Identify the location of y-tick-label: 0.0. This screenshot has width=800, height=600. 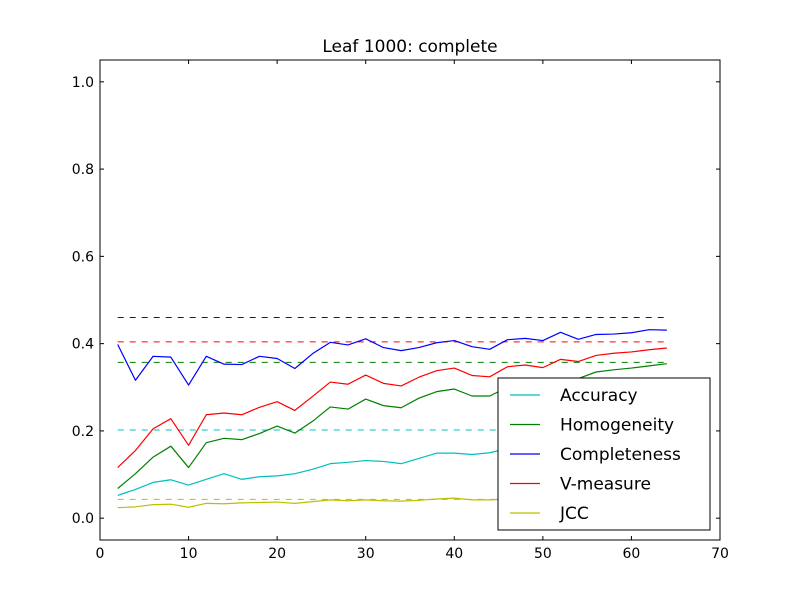
(83, 519).